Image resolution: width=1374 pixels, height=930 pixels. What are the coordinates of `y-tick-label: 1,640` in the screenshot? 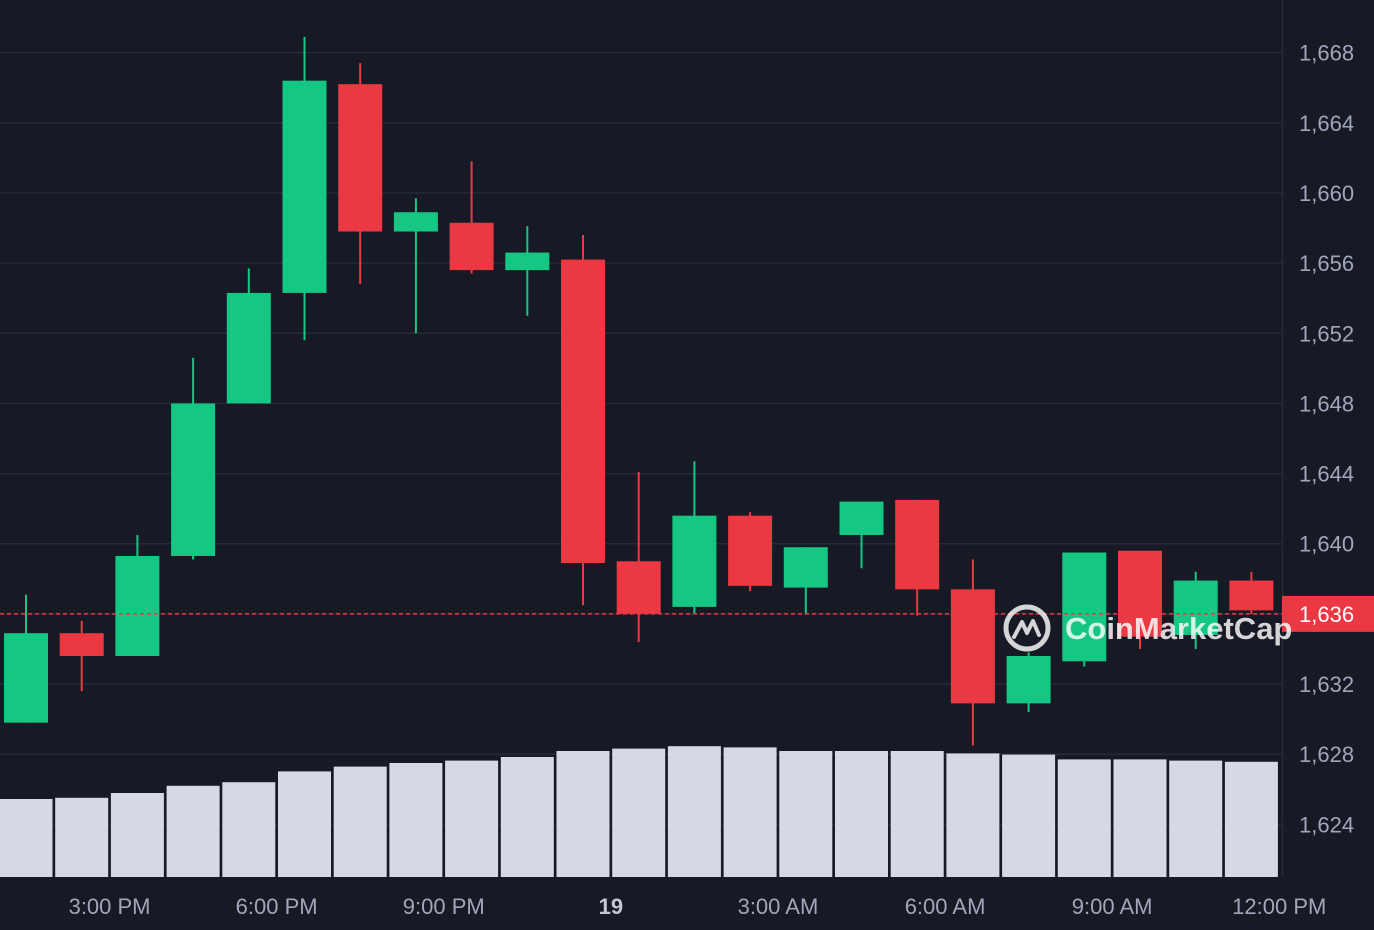 It's located at (1326, 544).